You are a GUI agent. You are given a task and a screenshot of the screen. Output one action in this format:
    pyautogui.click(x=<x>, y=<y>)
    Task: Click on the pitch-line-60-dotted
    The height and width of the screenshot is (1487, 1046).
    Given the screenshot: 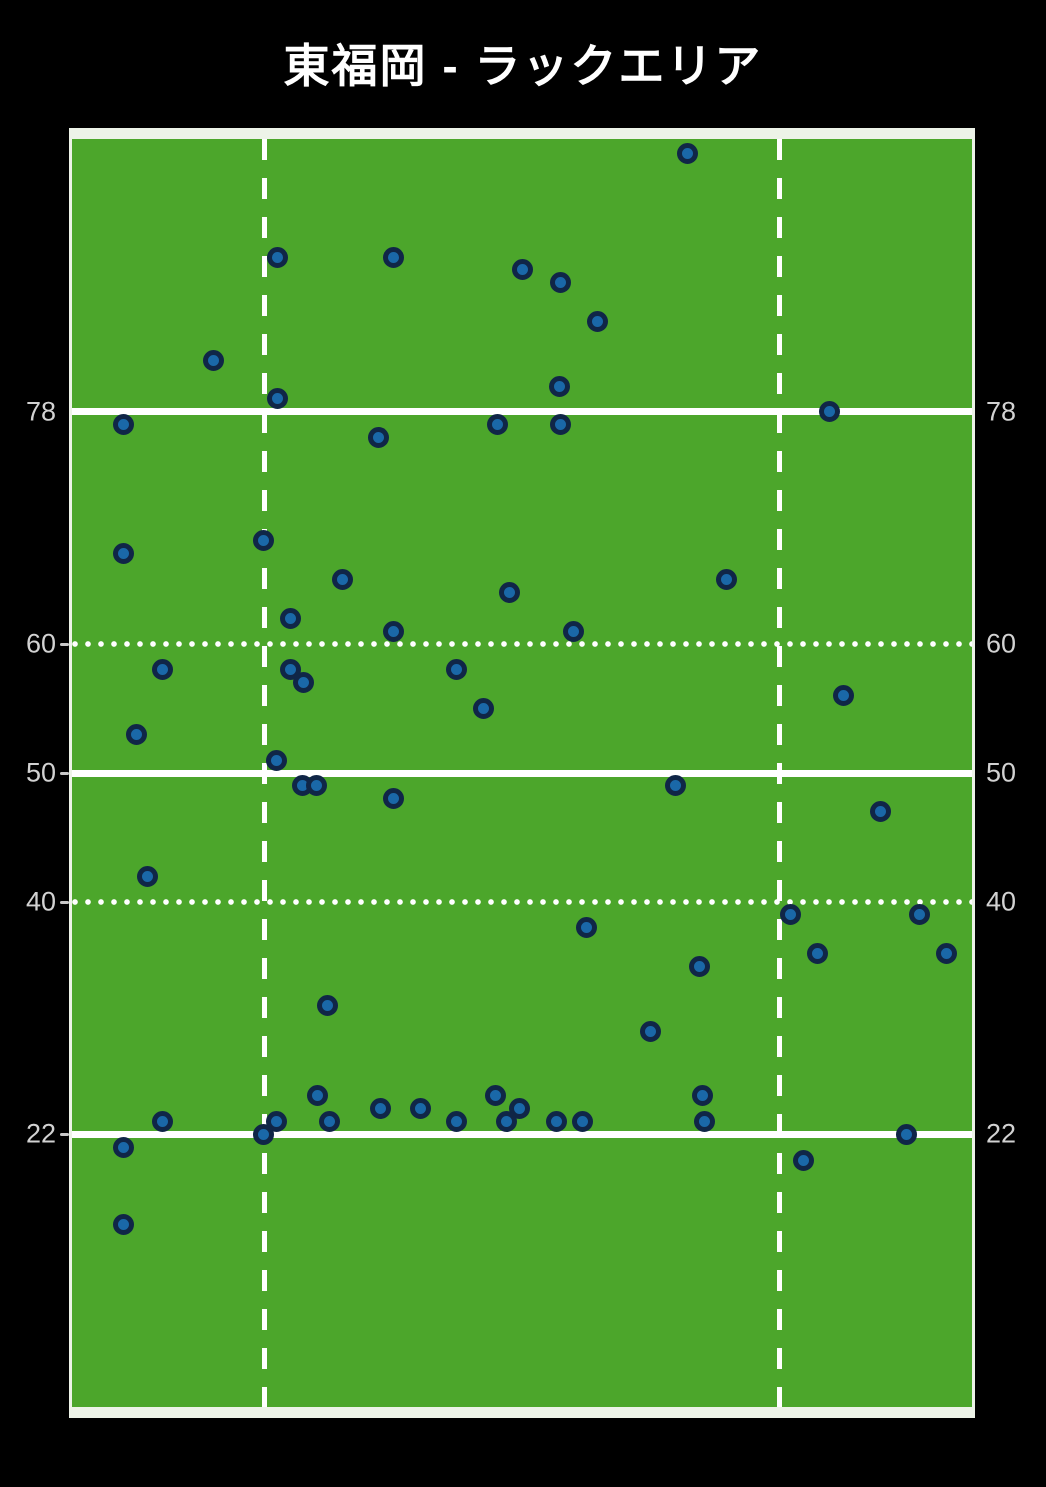 What is the action you would take?
    pyautogui.click(x=522, y=644)
    